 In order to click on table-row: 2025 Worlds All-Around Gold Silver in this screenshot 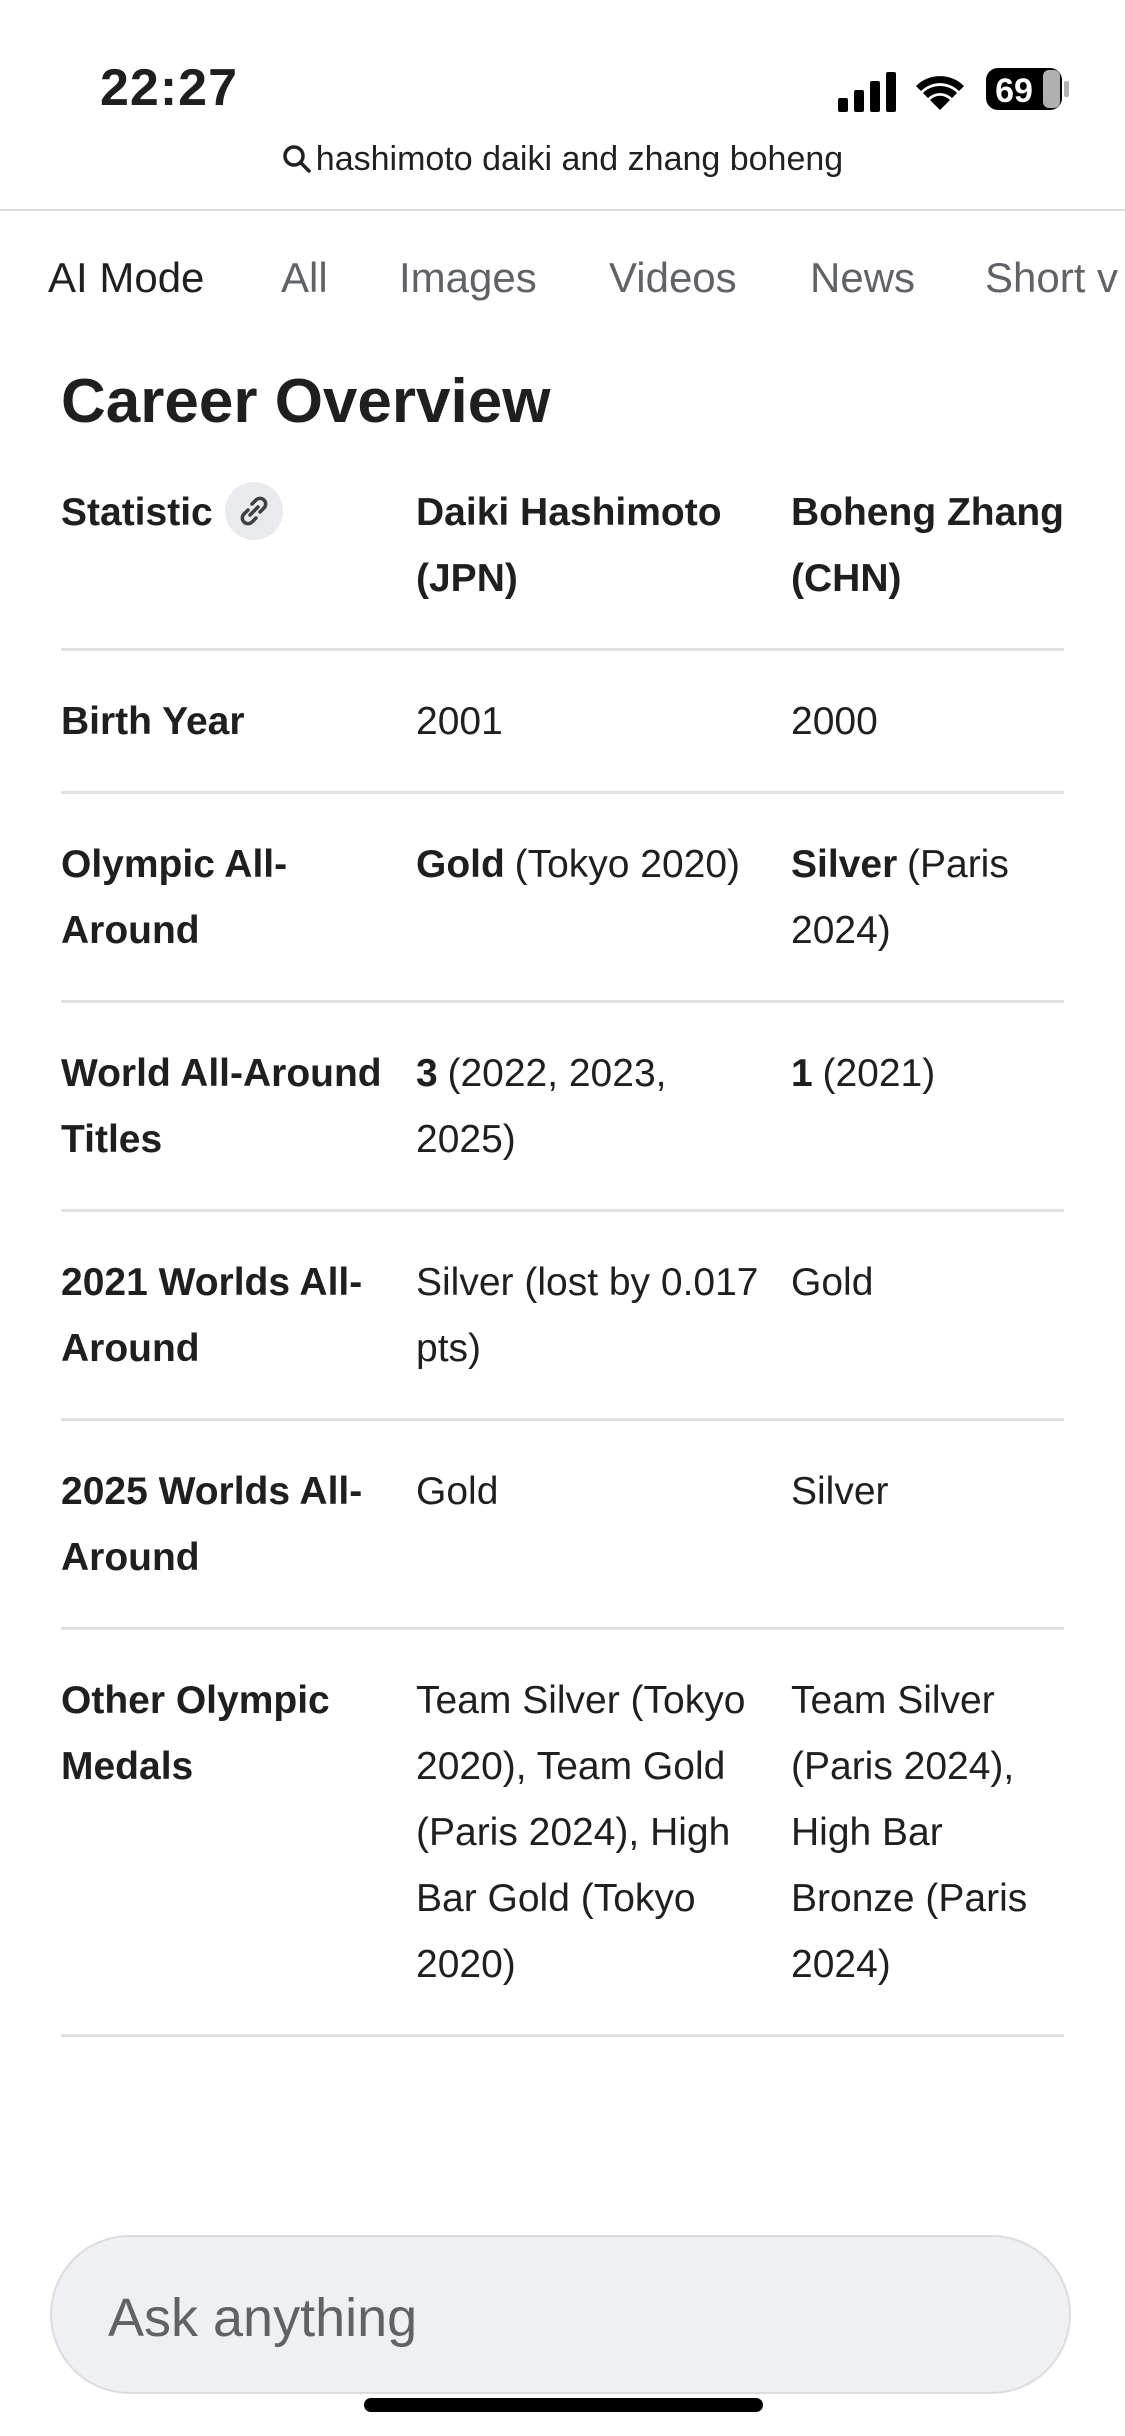, I will do `click(562, 1524)`.